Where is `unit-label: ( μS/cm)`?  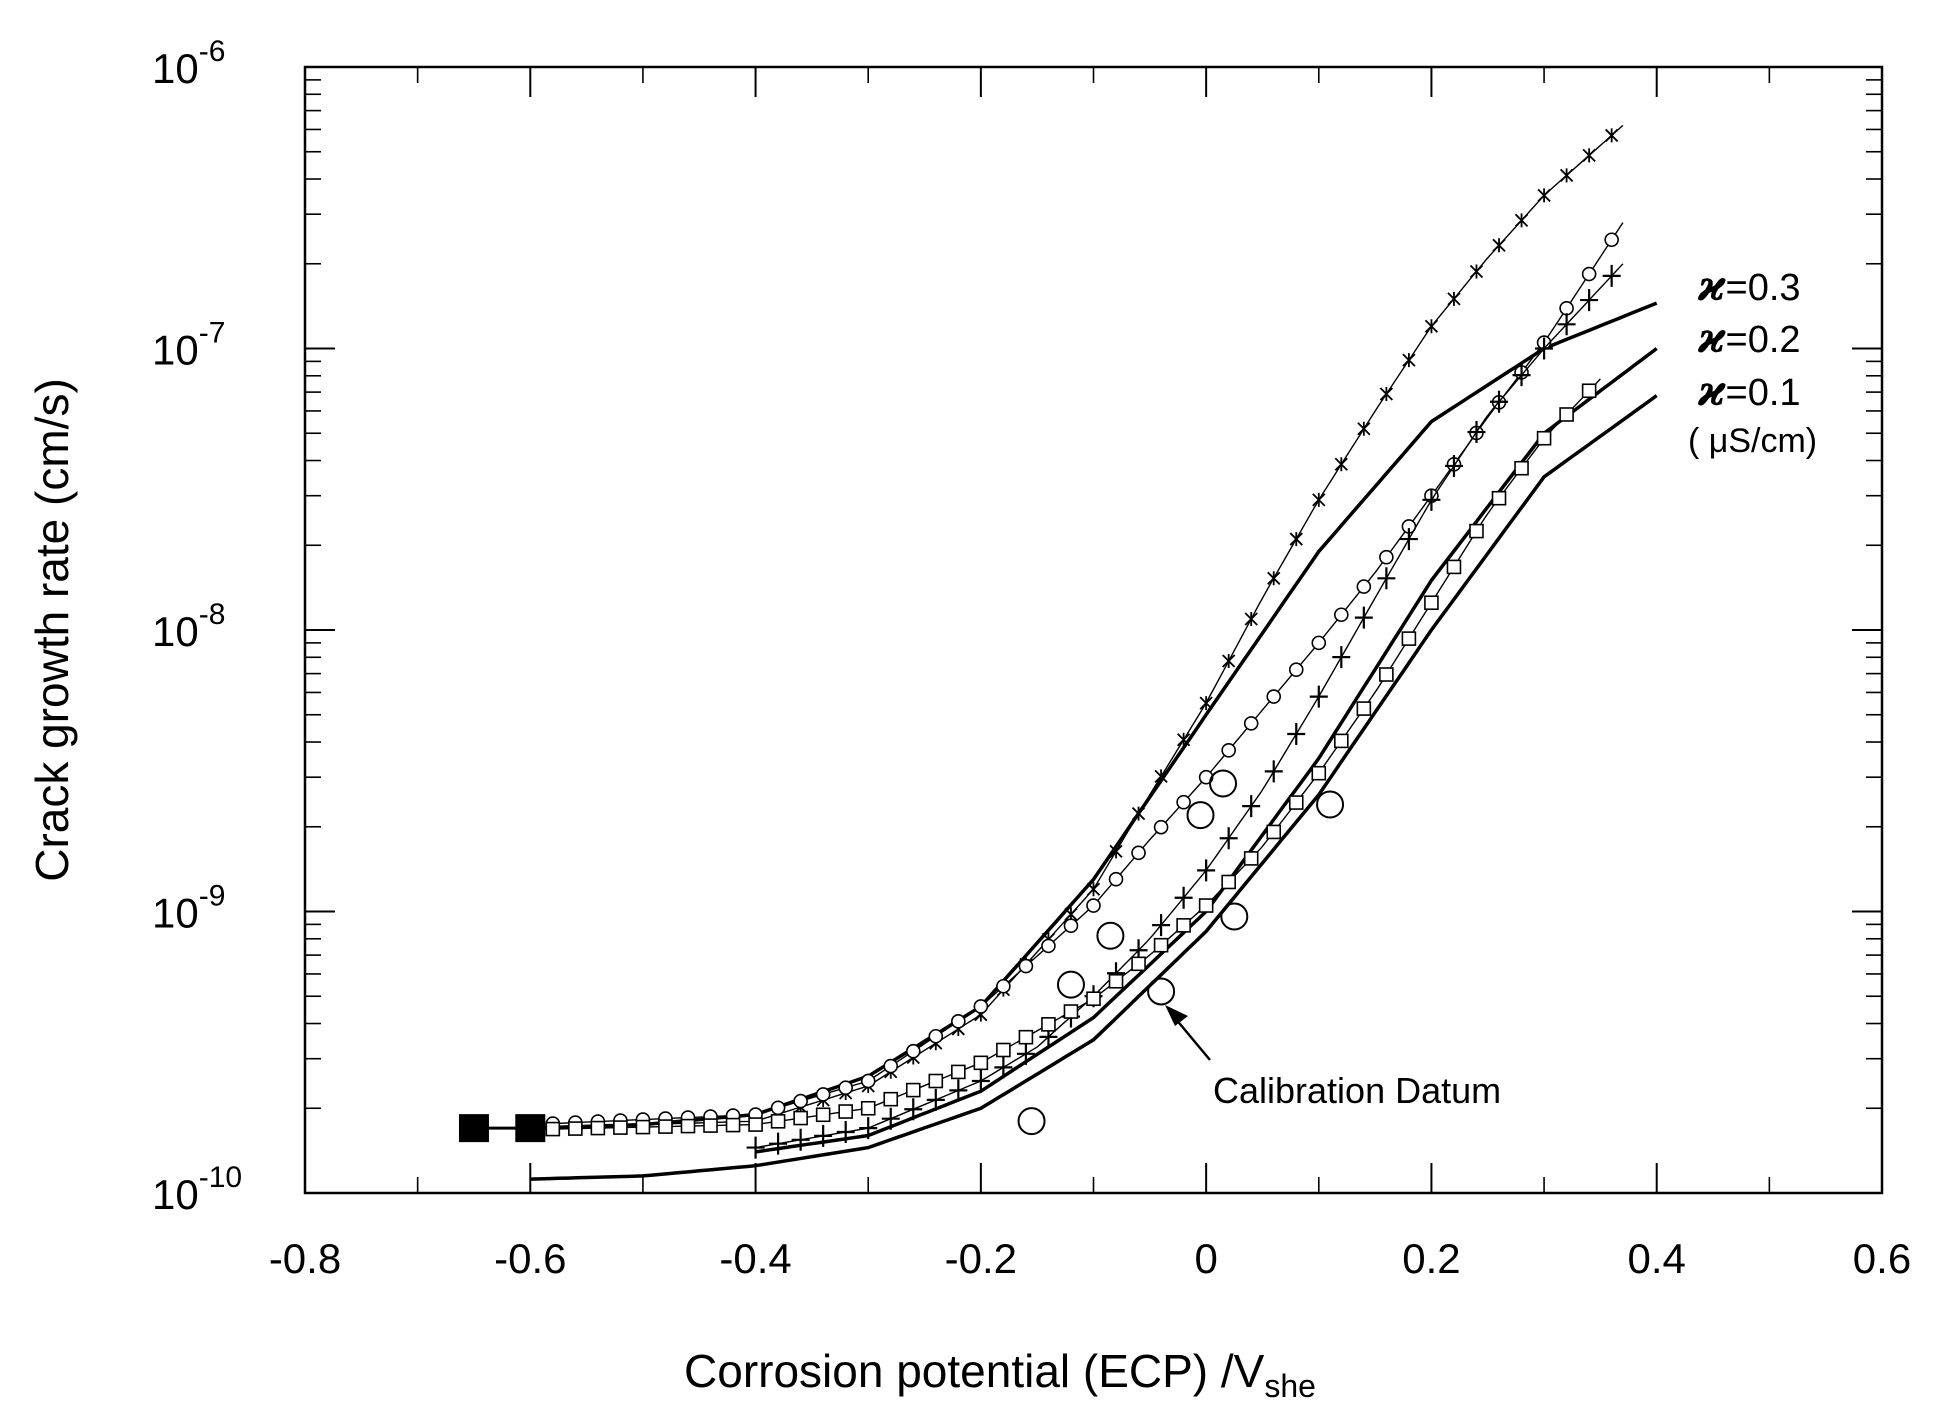
unit-label: ( μS/cm) is located at coordinates (1752, 441).